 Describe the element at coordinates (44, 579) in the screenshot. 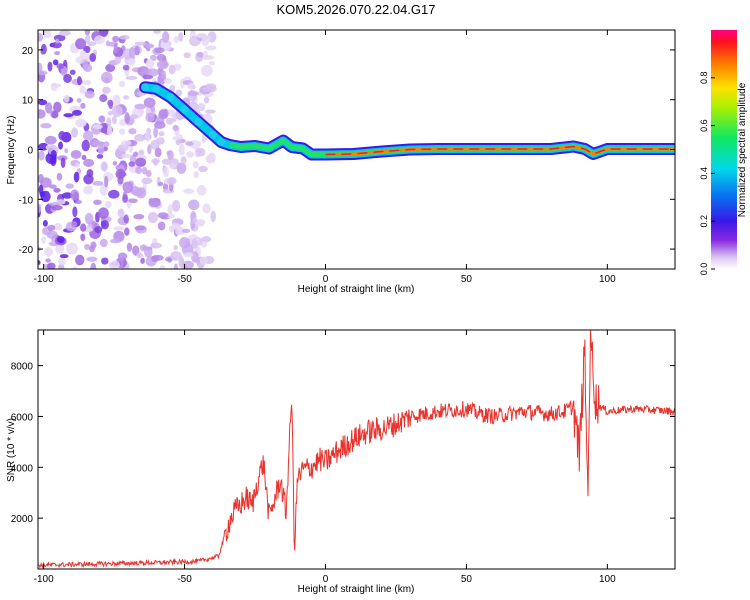

I see `x-tick-label: -100` at that location.